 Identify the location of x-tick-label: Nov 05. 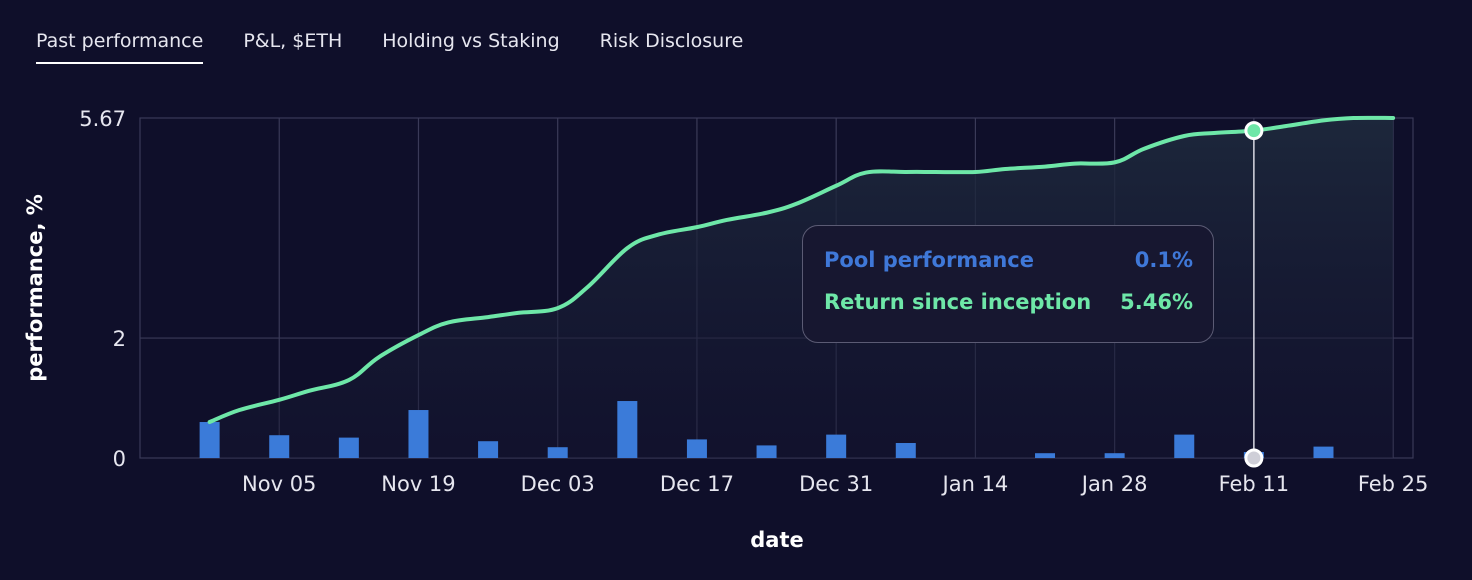
(279, 484).